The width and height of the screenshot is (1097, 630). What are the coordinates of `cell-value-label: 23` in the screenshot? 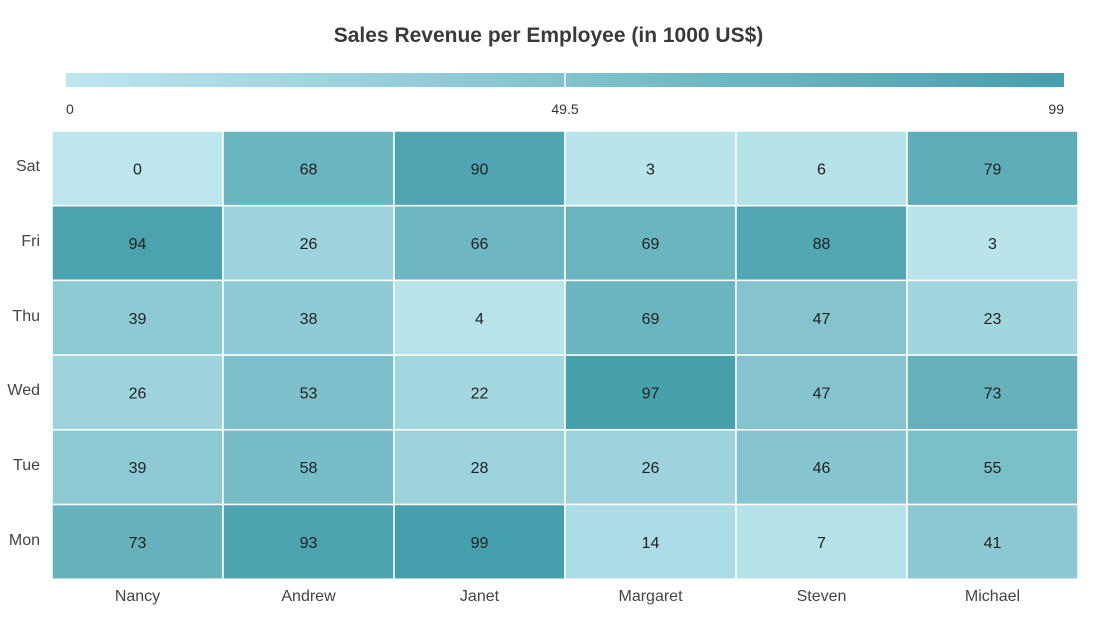 It's located at (993, 319).